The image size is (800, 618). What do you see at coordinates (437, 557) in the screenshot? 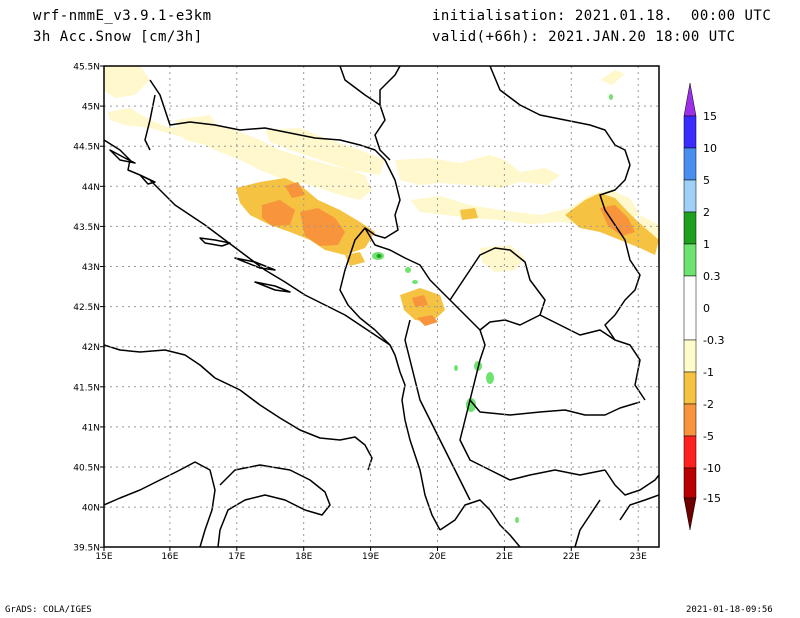
I see `lon-label: 20E` at bounding box center [437, 557].